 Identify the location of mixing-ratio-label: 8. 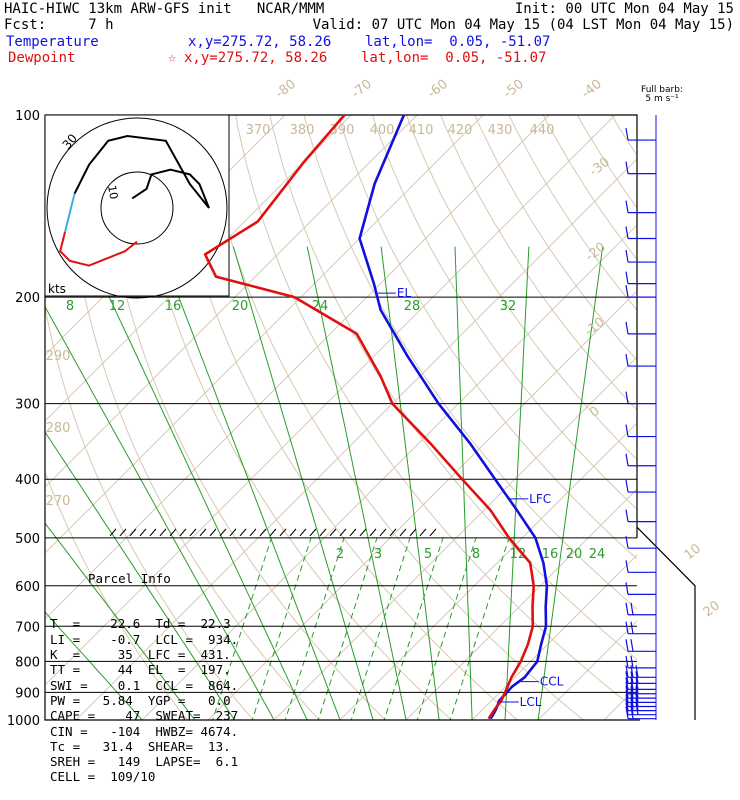
(70, 306).